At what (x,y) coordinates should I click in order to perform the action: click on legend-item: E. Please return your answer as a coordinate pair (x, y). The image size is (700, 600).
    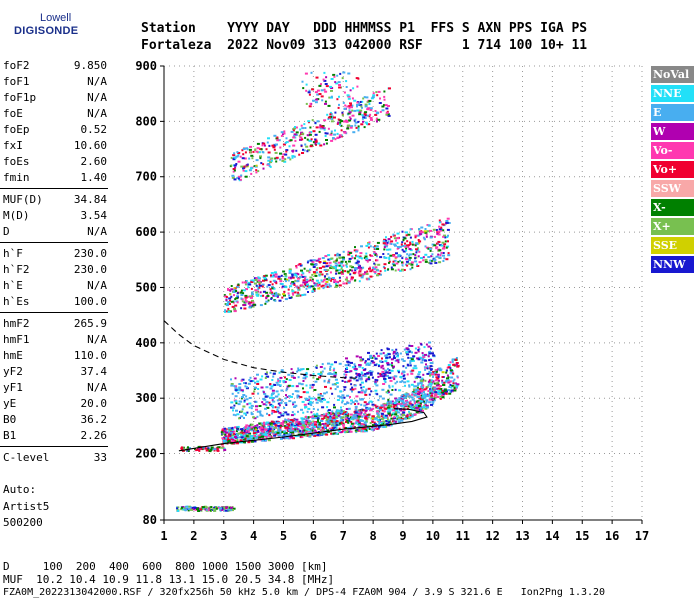
    Looking at the image, I should click on (672, 112).